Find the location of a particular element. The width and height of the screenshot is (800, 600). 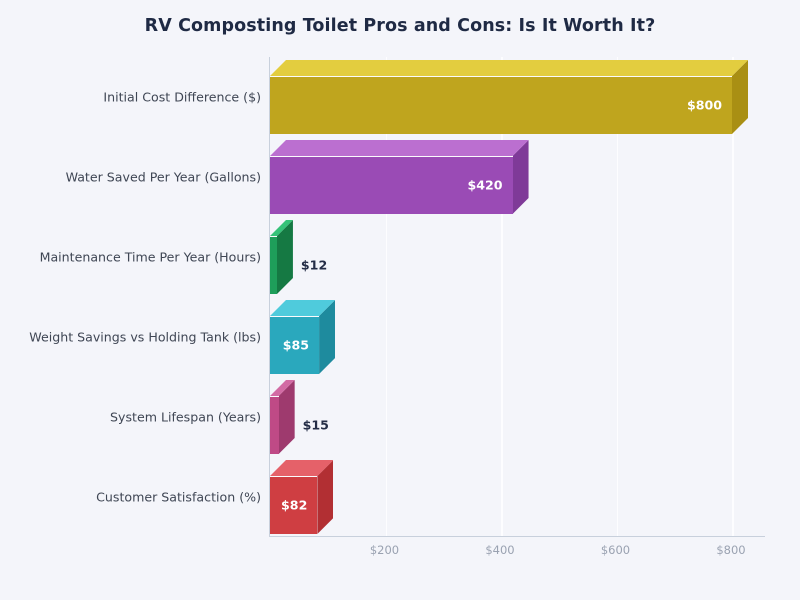

y-axis-label-5: Customer Satisfaction (%) is located at coordinates (178, 497).